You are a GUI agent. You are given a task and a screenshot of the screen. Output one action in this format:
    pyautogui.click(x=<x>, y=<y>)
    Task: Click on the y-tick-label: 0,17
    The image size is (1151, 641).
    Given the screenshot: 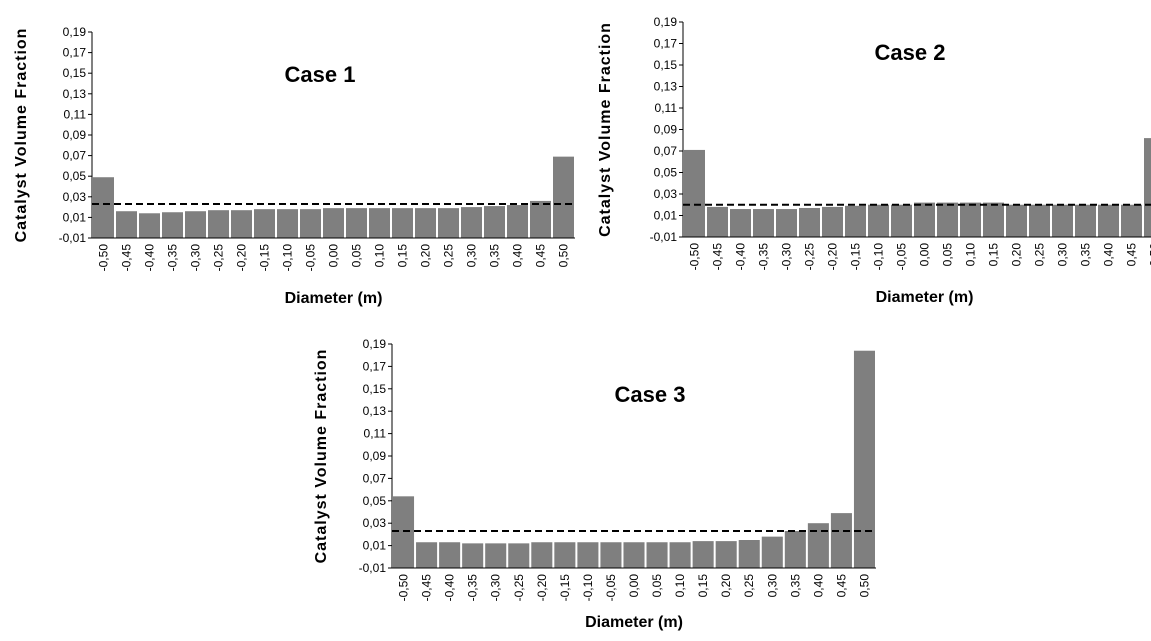 What is the action you would take?
    pyautogui.click(x=75, y=53)
    